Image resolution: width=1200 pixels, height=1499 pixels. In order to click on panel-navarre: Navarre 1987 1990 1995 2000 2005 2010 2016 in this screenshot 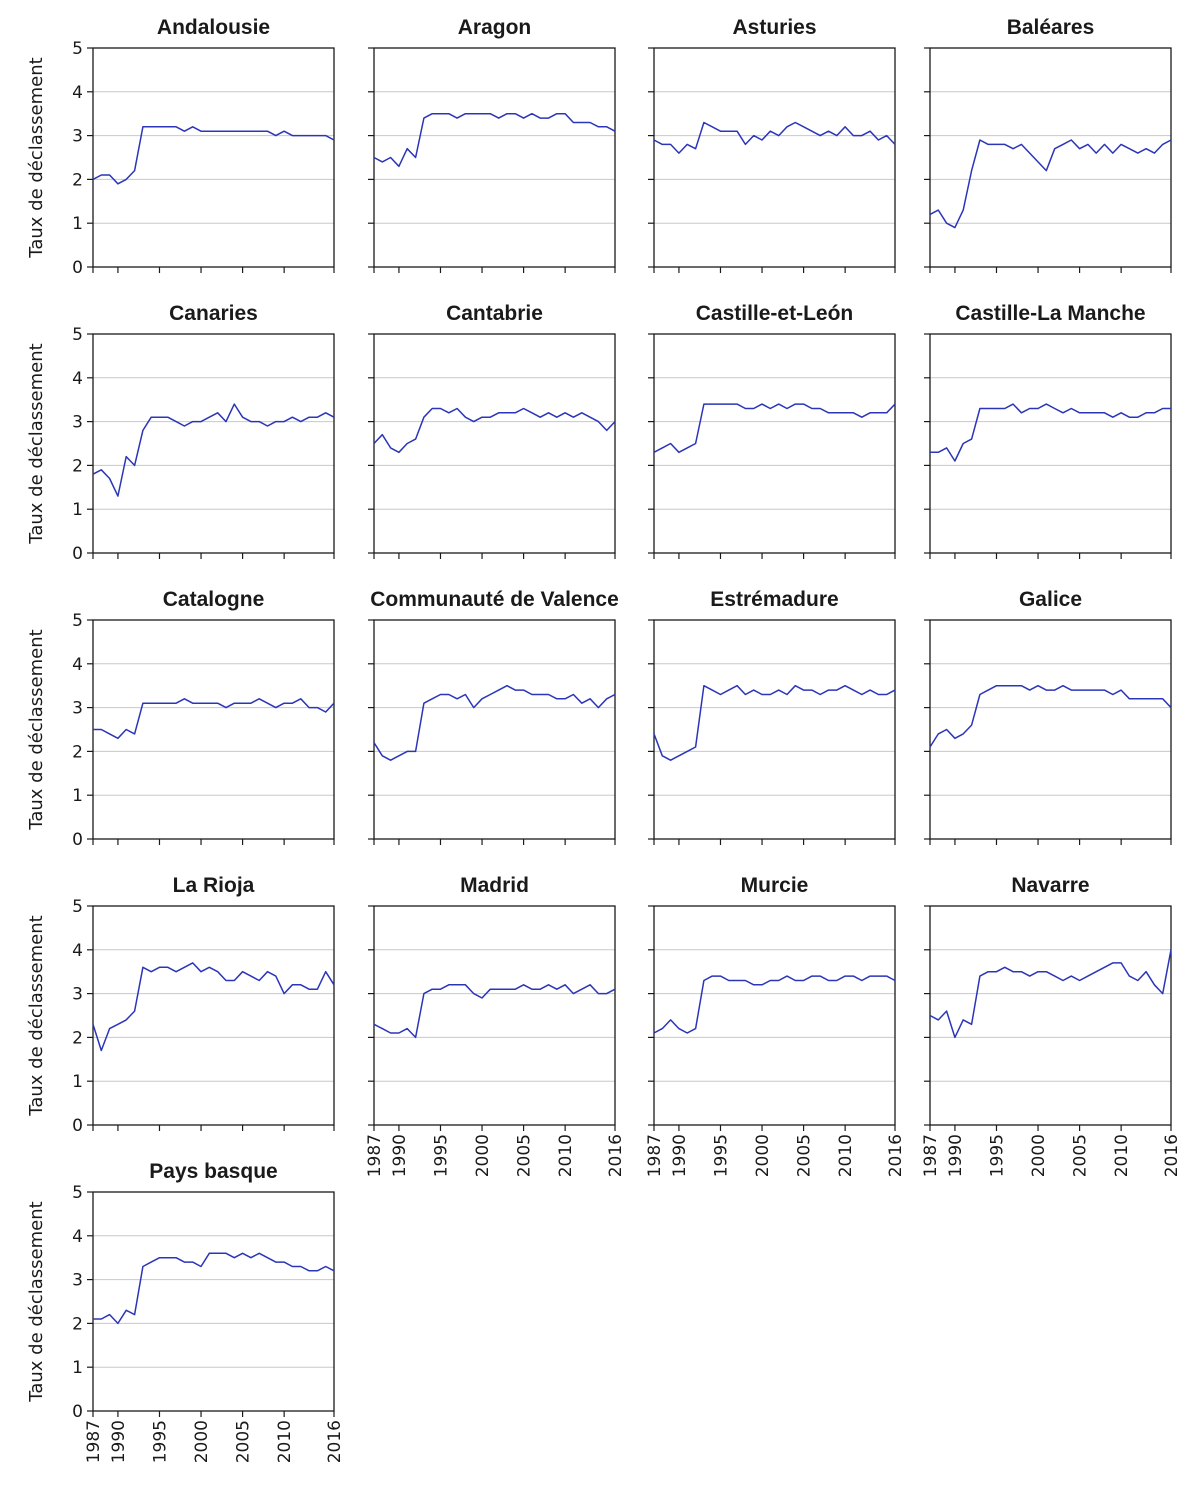, I will do `click(1051, 1025)`.